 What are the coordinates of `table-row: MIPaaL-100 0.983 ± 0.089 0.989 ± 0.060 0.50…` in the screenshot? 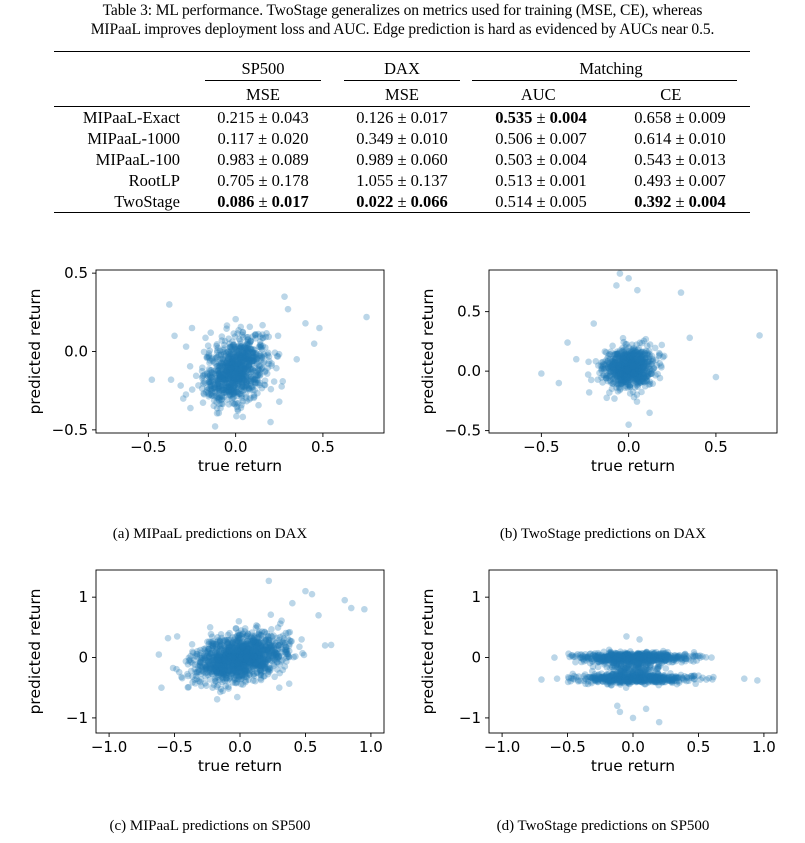 It's located at (402, 159).